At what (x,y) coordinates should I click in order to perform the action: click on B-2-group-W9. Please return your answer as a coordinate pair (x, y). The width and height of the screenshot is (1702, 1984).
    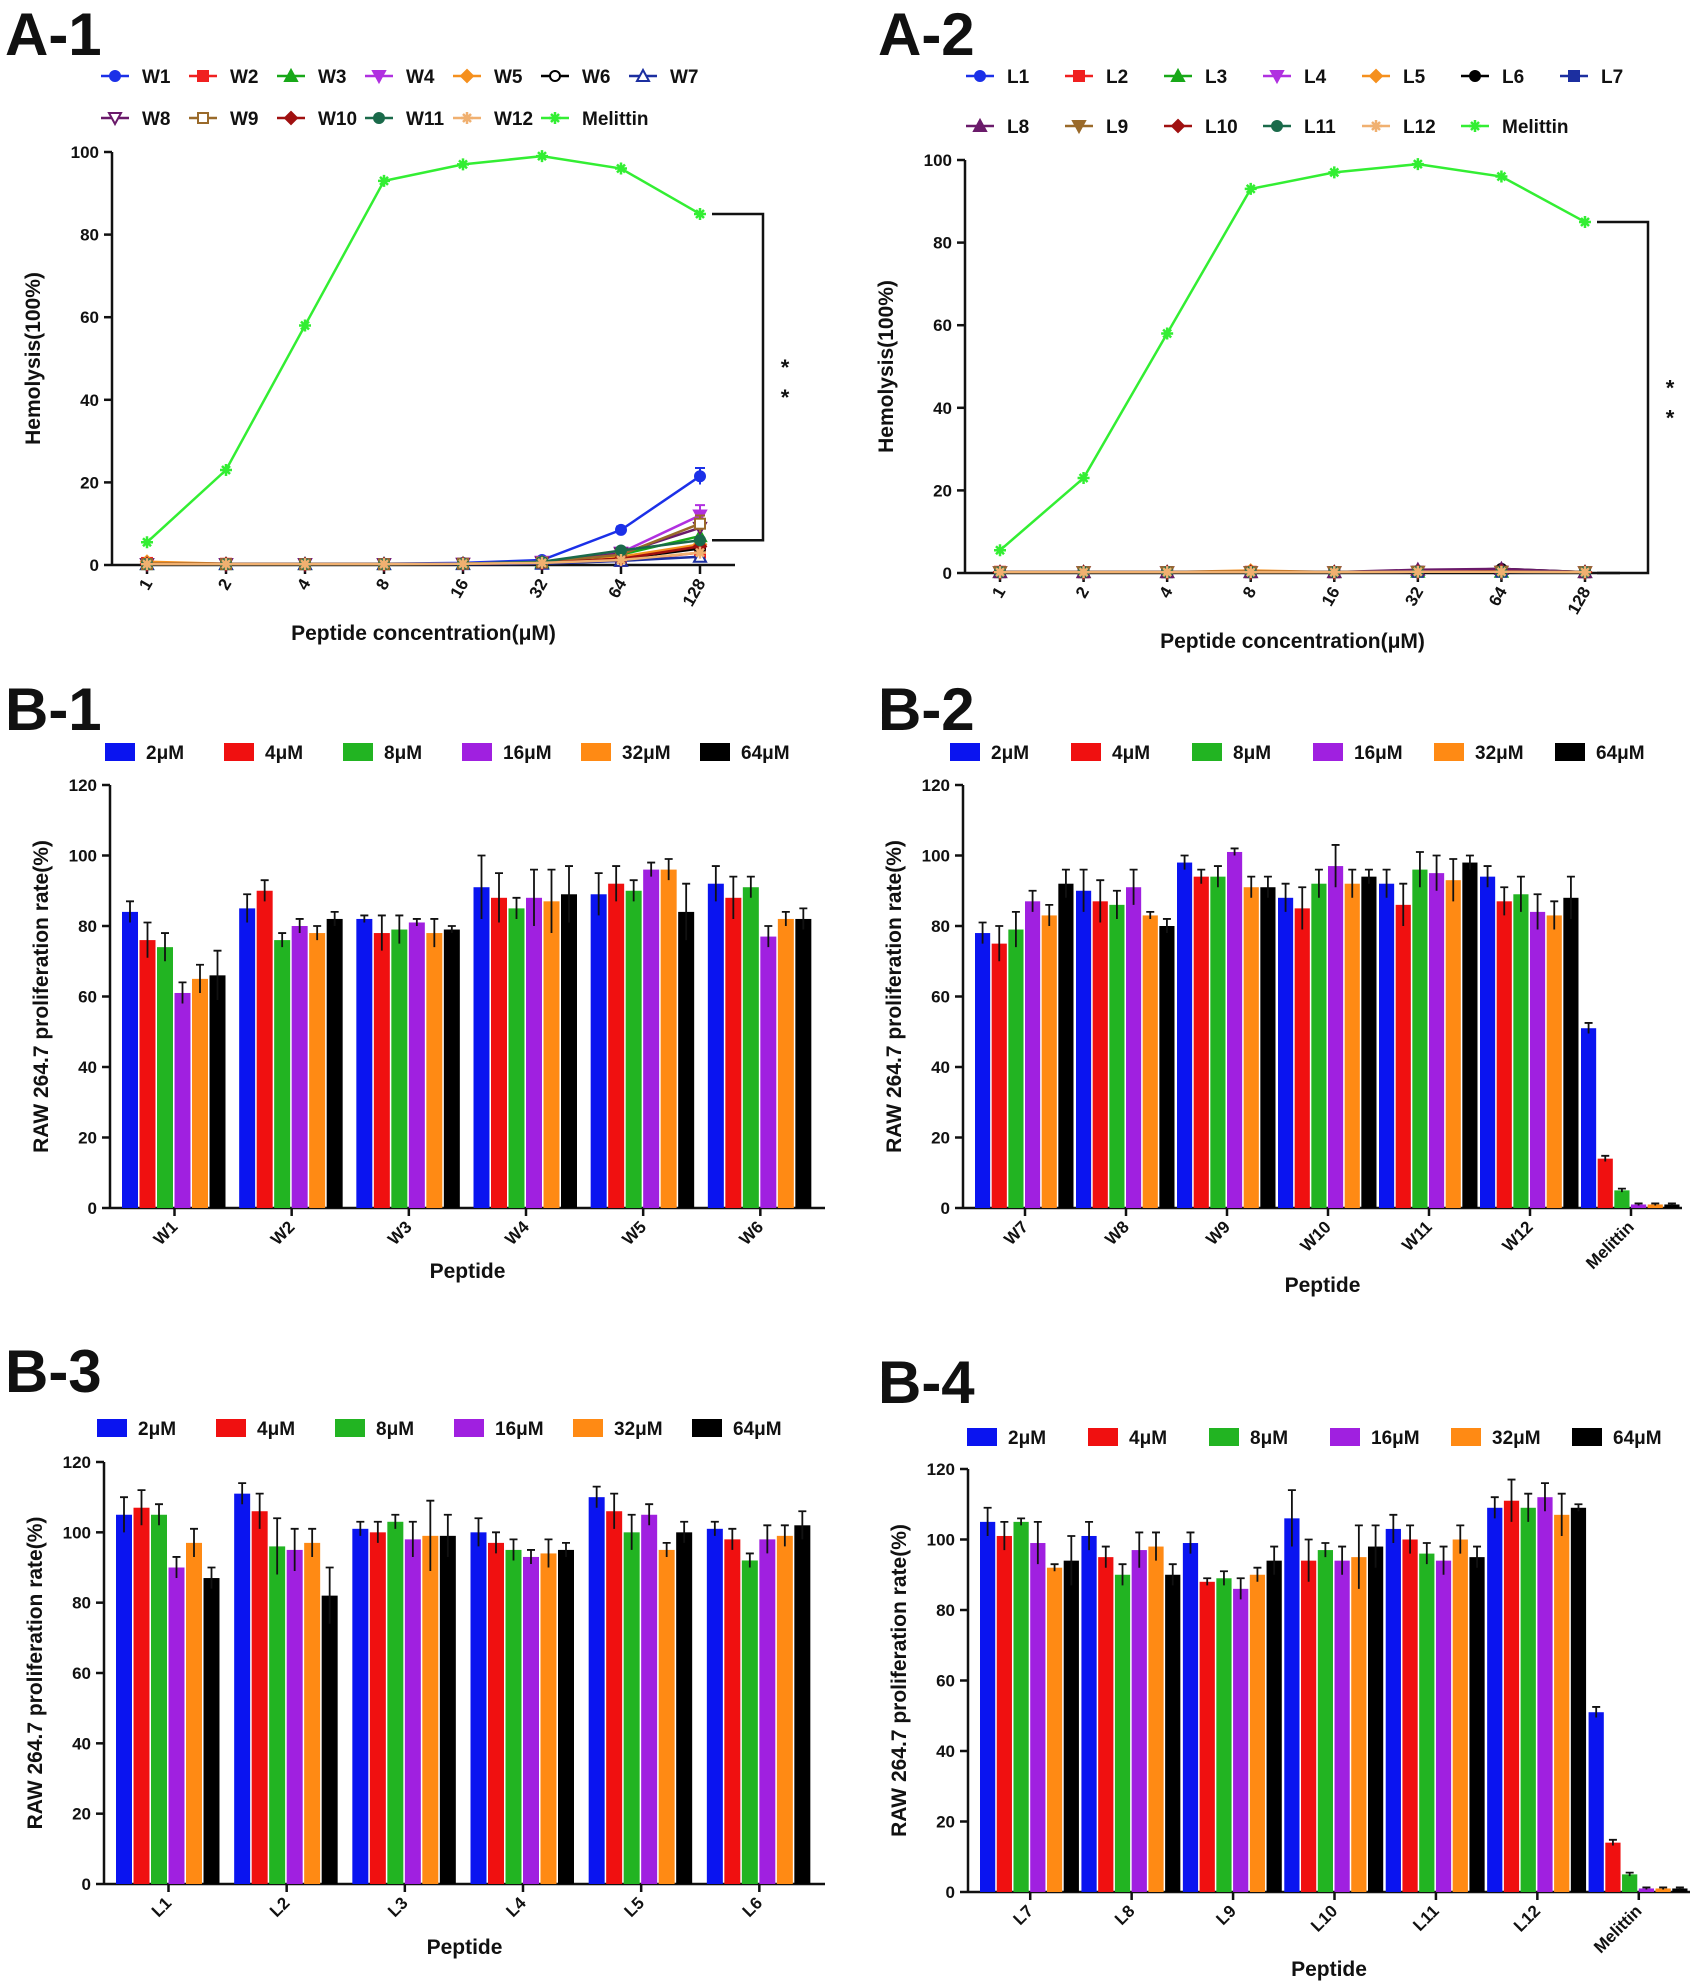
    Looking at the image, I should click on (1226, 1027).